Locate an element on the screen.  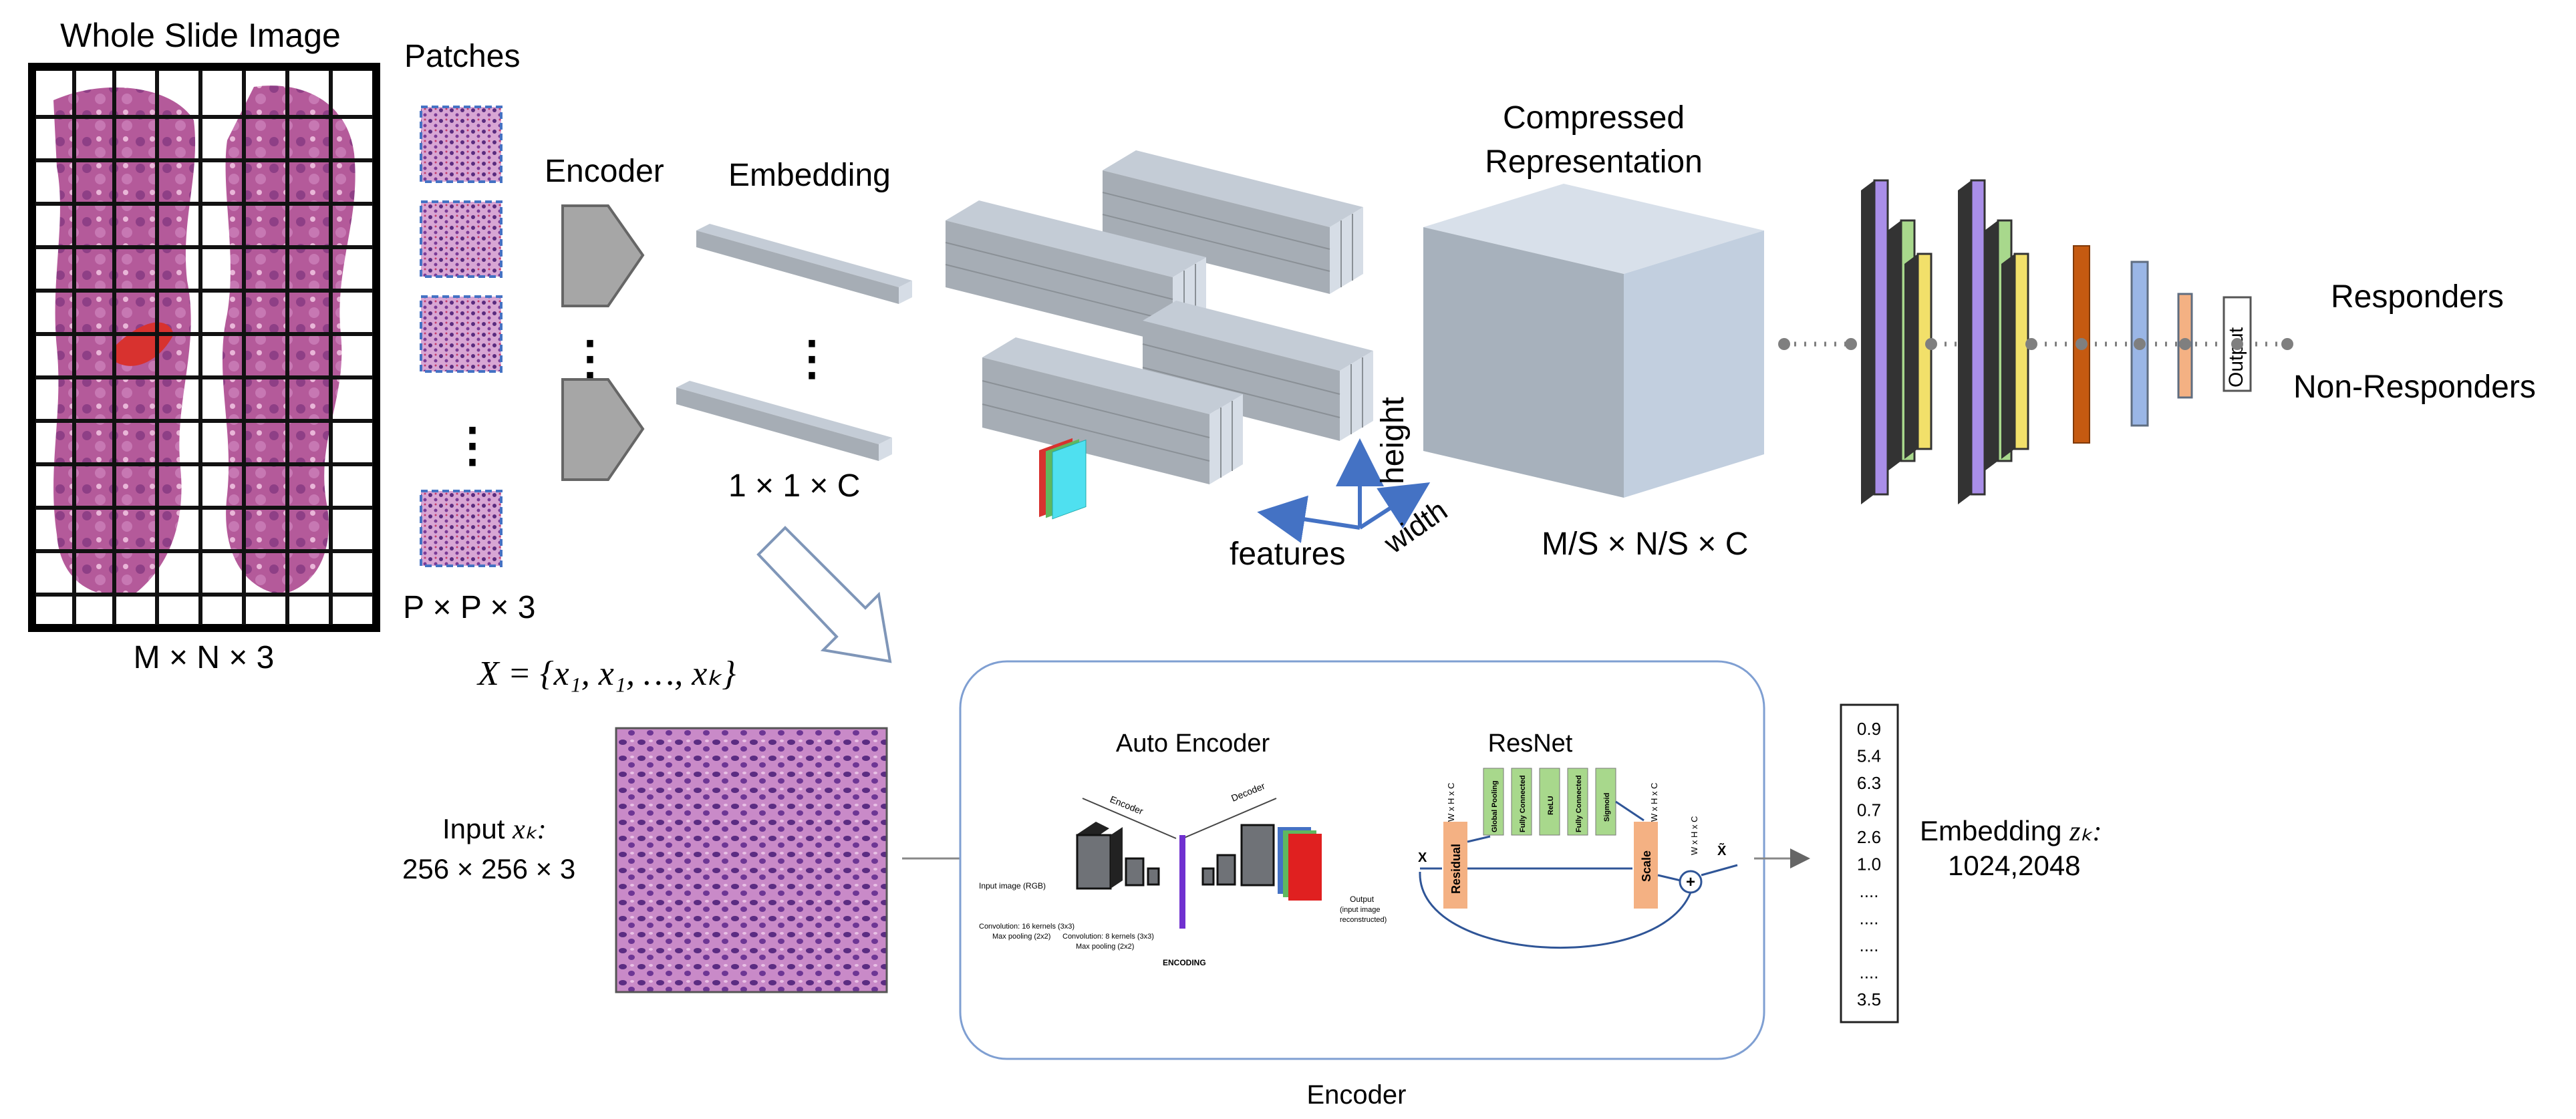
compressed-dims: M/S × N/S × C is located at coordinates (1645, 544).